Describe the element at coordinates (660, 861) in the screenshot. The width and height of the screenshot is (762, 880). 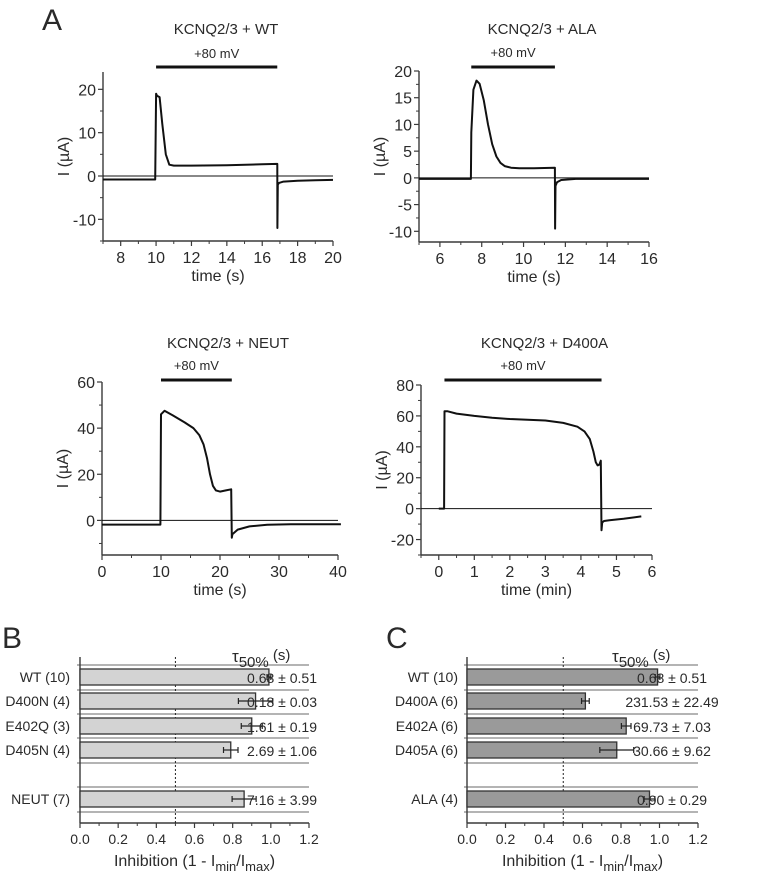
I see `x-axis-label-part: )` at that location.